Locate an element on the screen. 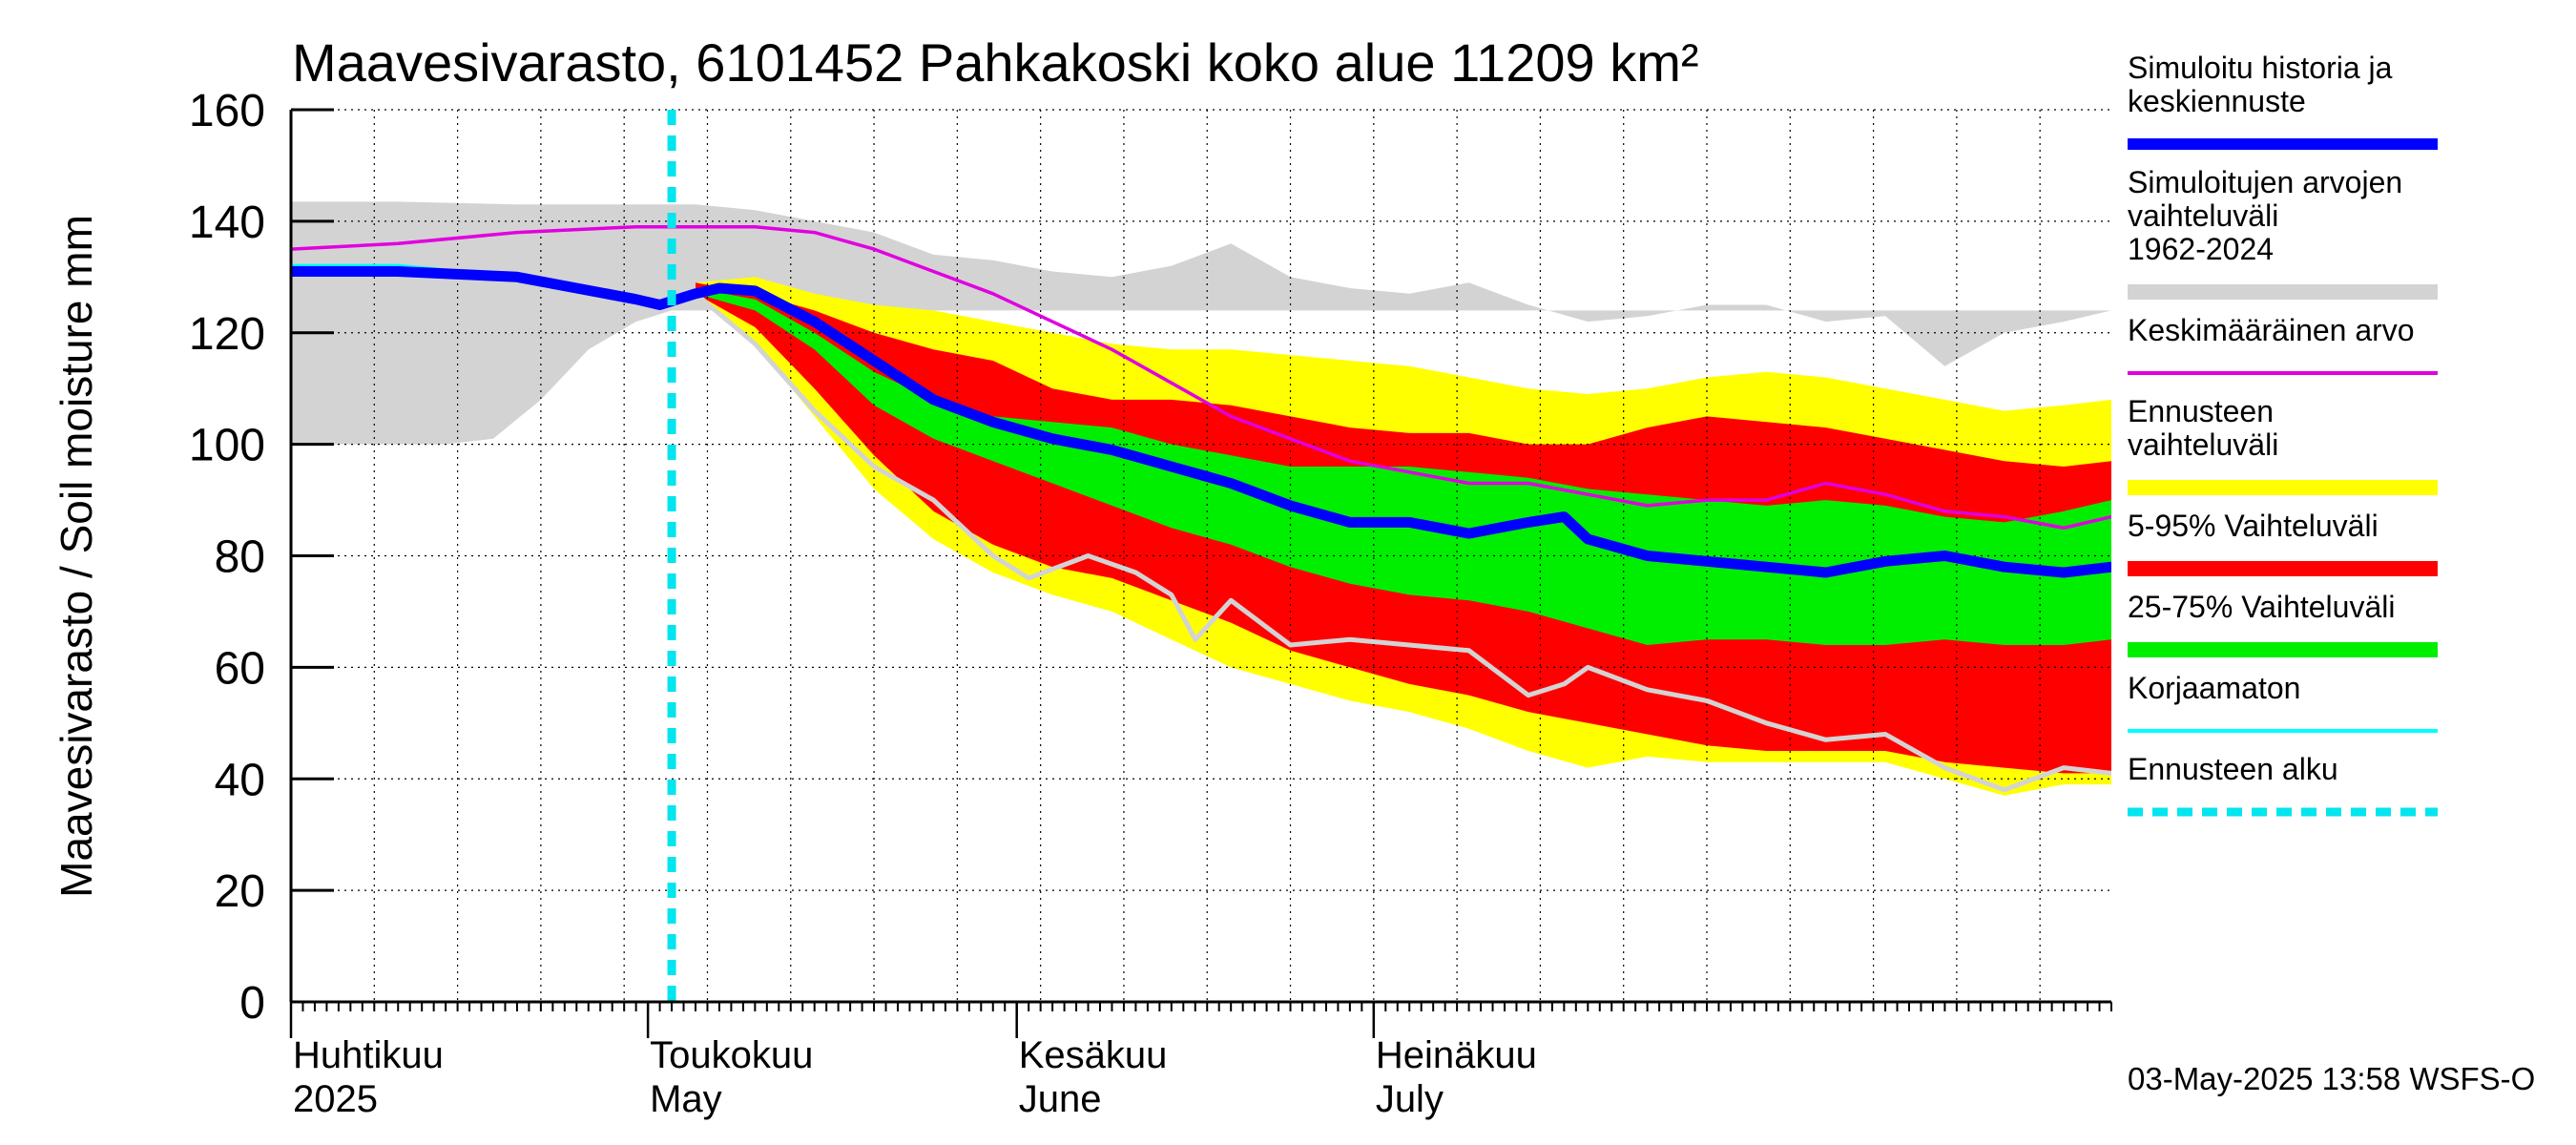  y-tick-label: 20 is located at coordinates (240, 892).